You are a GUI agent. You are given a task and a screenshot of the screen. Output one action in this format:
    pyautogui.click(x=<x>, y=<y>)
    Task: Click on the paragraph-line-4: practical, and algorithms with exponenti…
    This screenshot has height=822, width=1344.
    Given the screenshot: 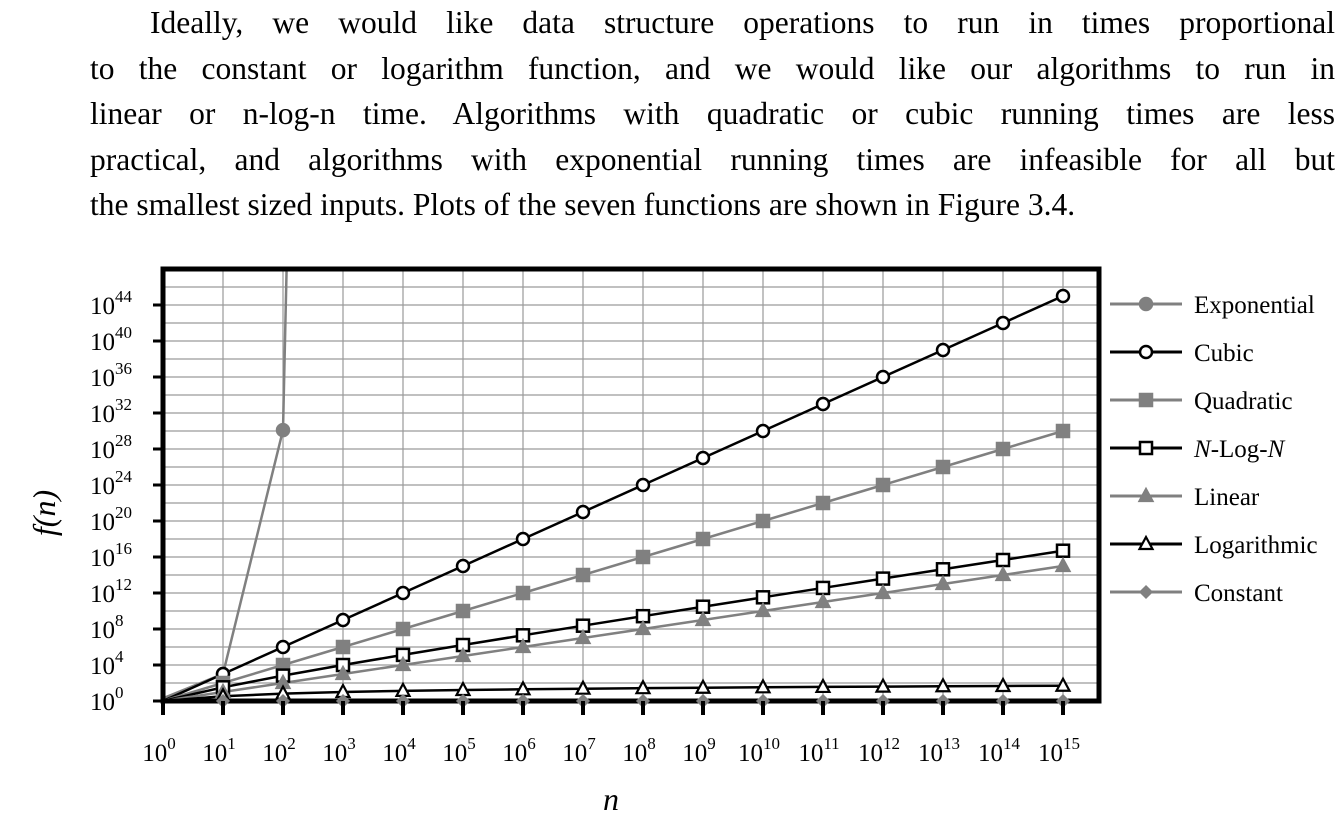 What is the action you would take?
    pyautogui.click(x=712, y=159)
    